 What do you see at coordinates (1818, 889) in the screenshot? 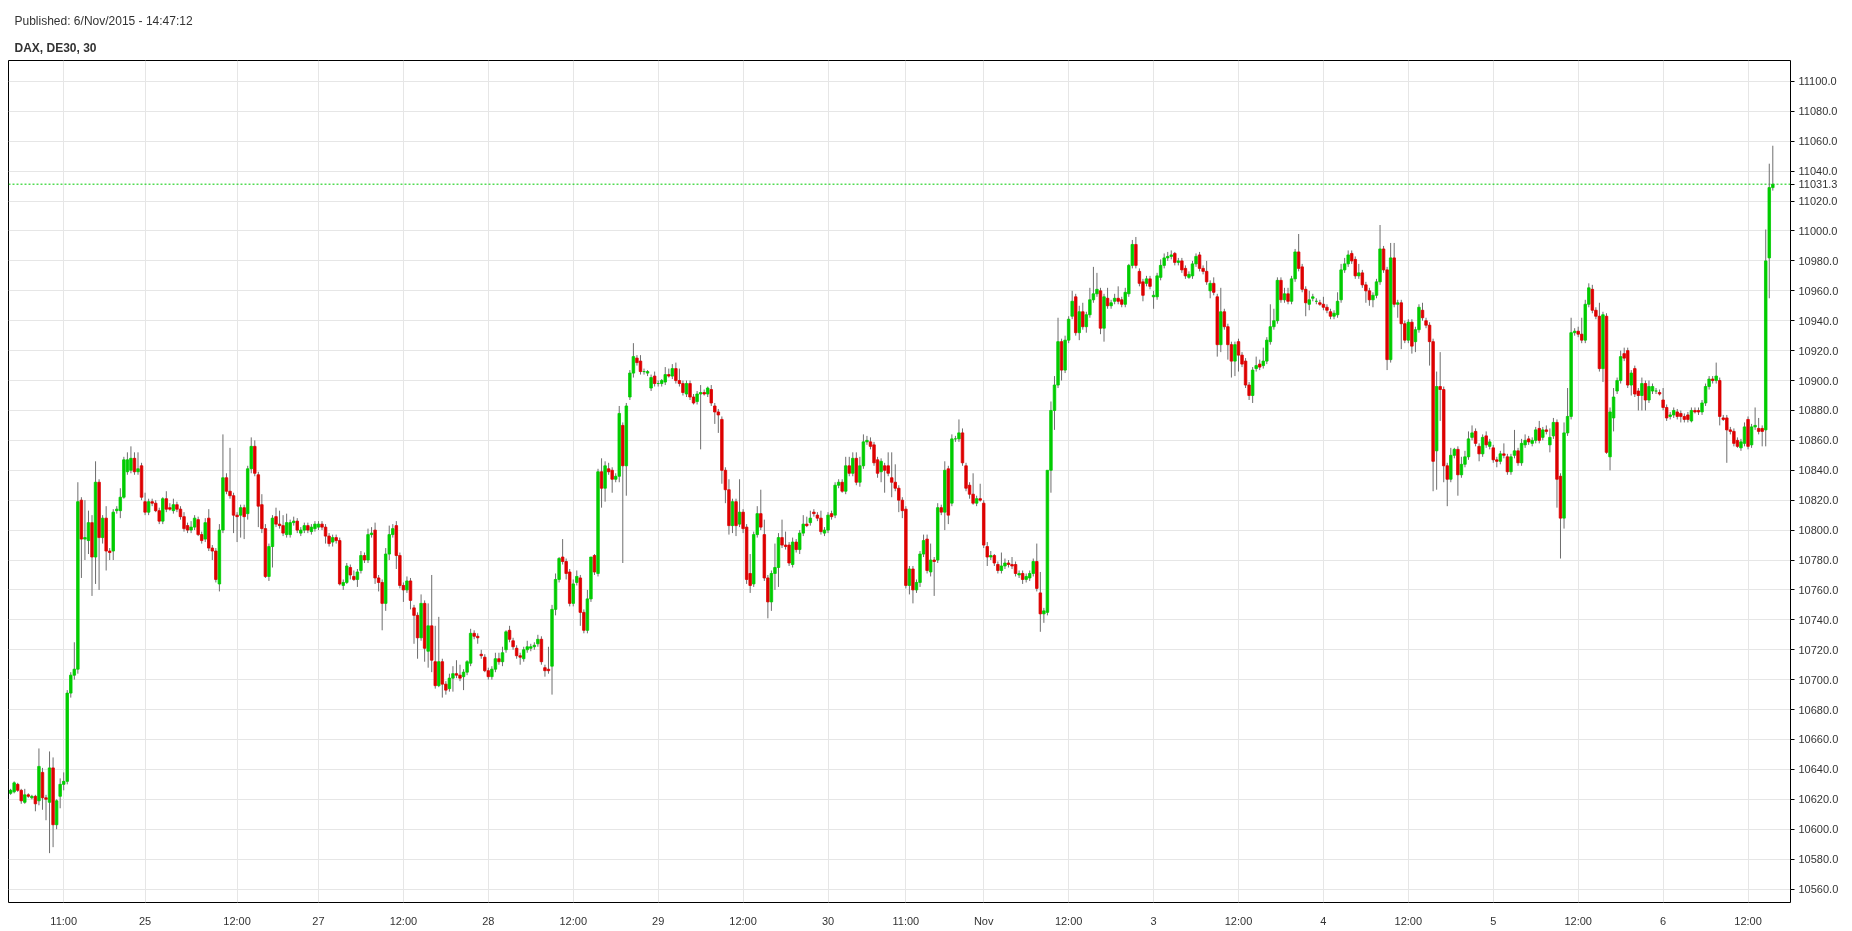
I see `y-tick-label: 10560.0` at bounding box center [1818, 889].